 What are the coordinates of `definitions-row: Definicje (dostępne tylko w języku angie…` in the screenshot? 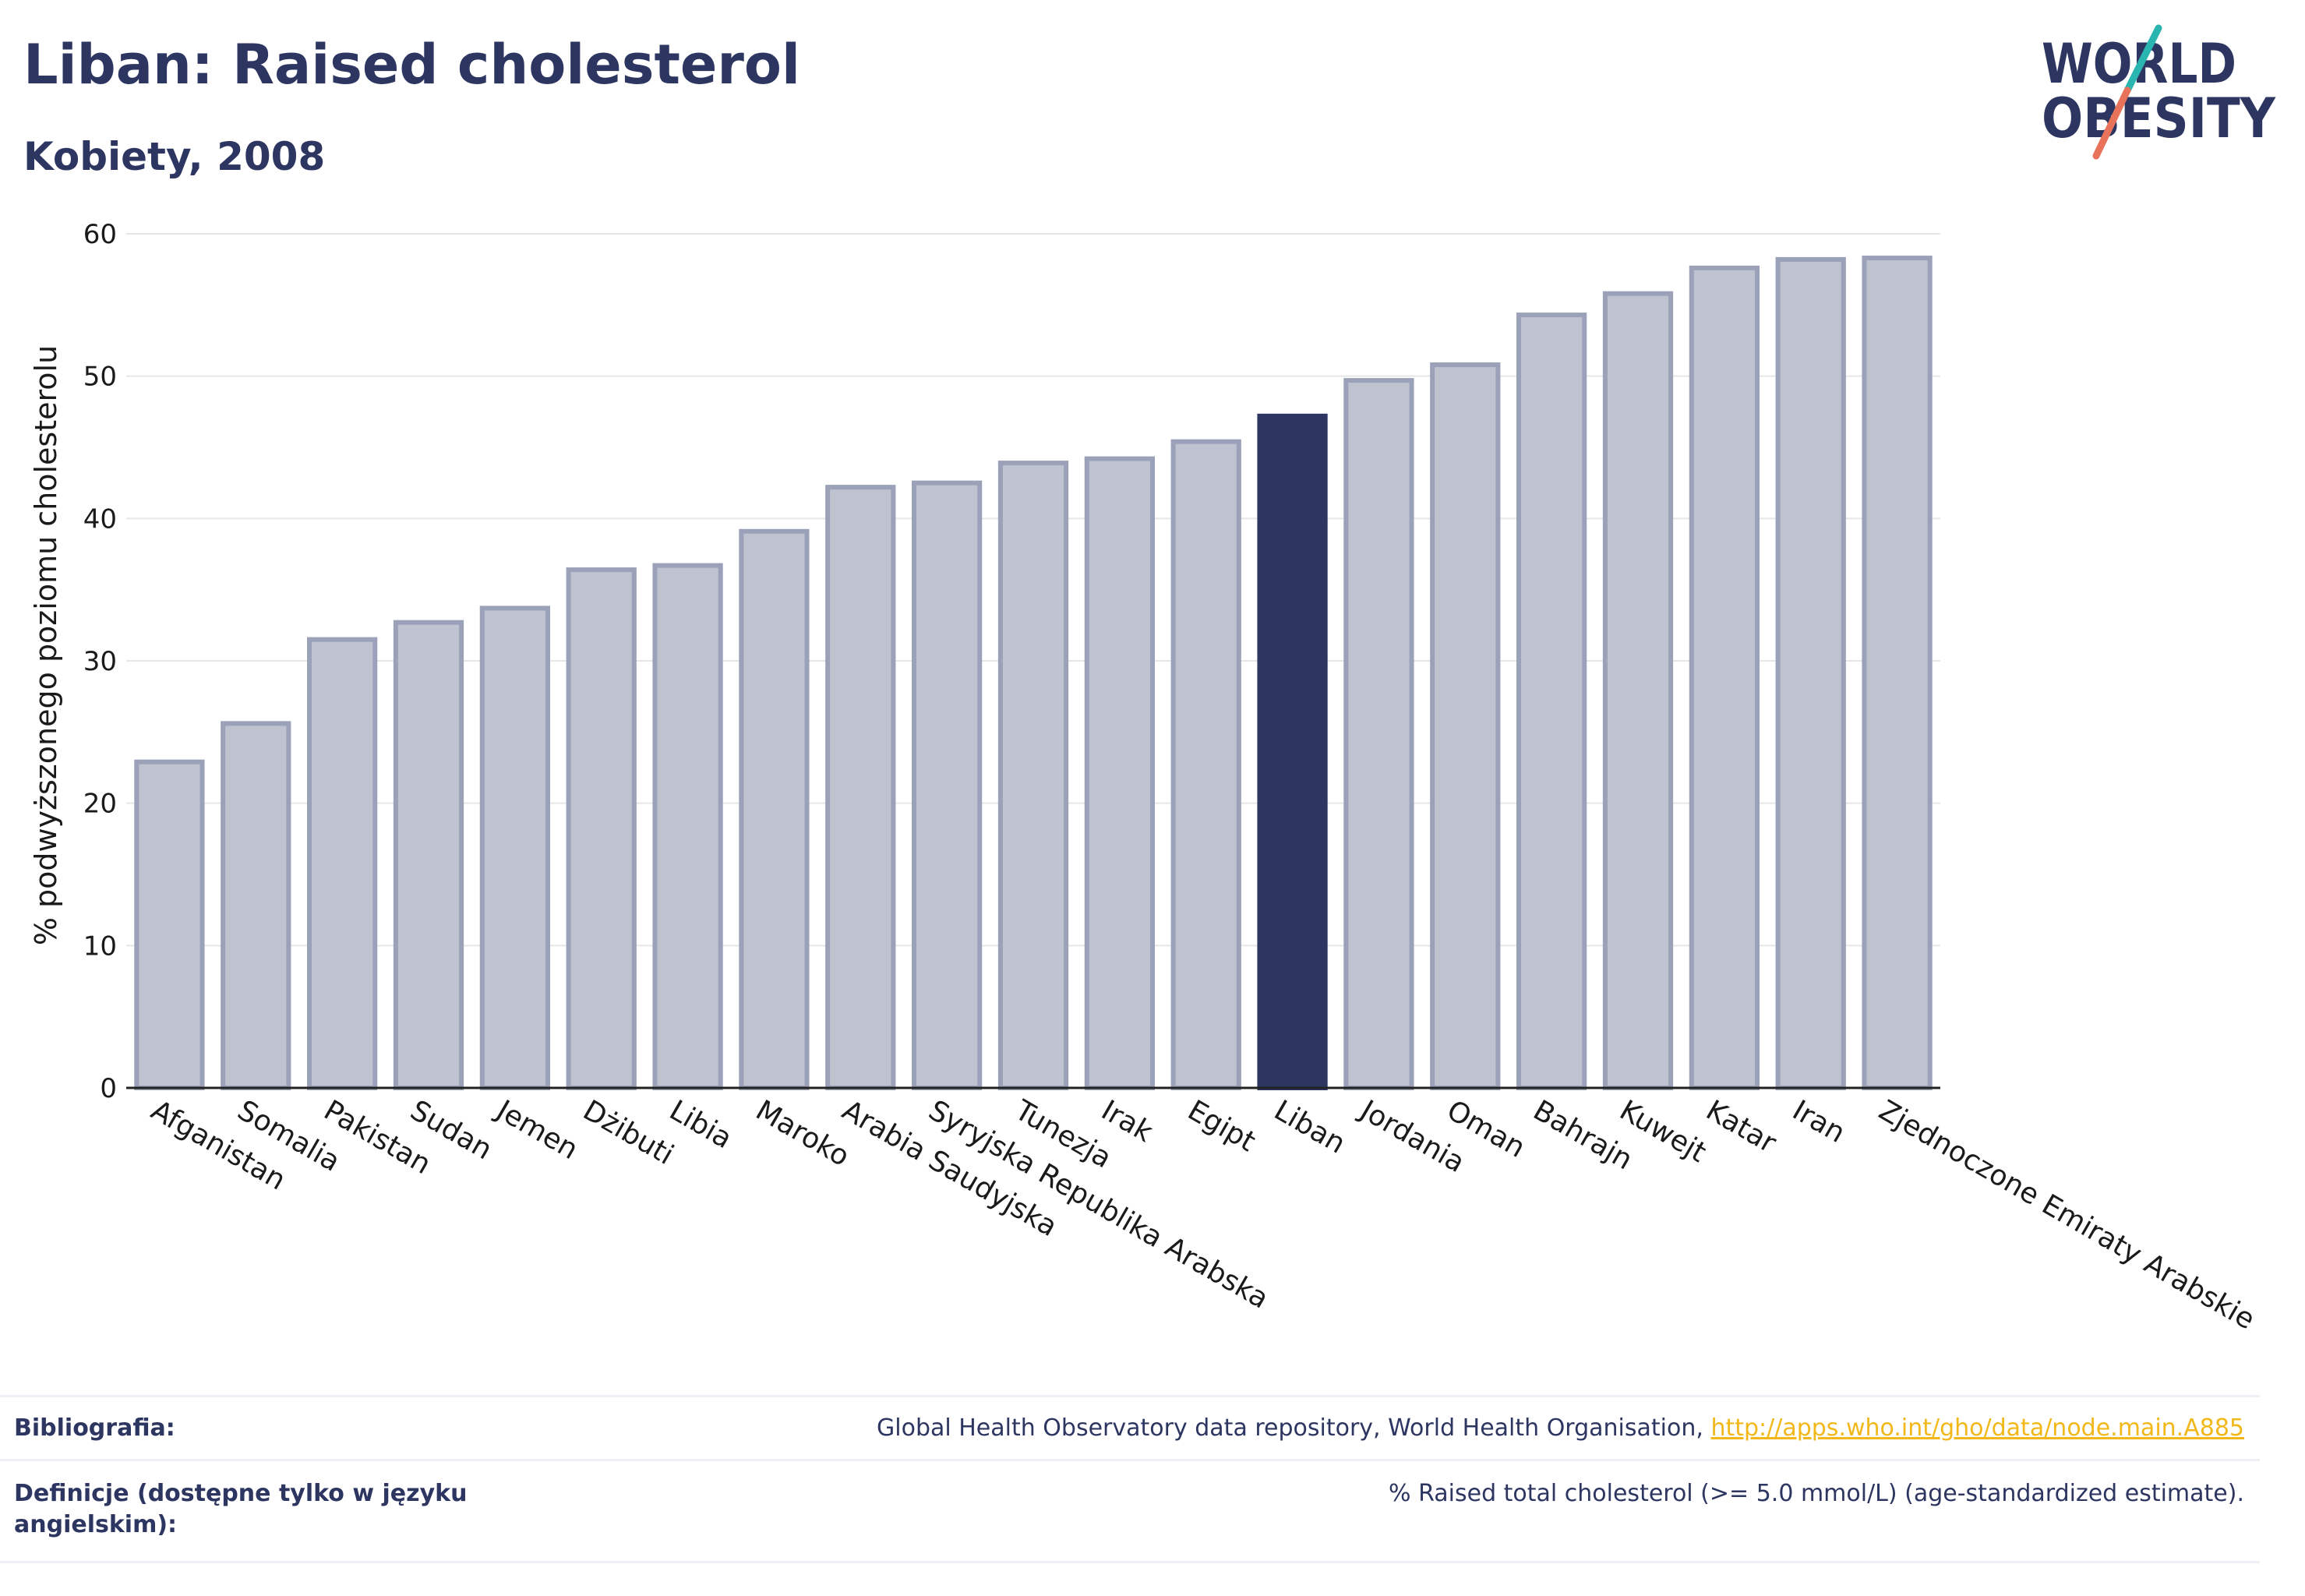 It's located at (1130, 1511).